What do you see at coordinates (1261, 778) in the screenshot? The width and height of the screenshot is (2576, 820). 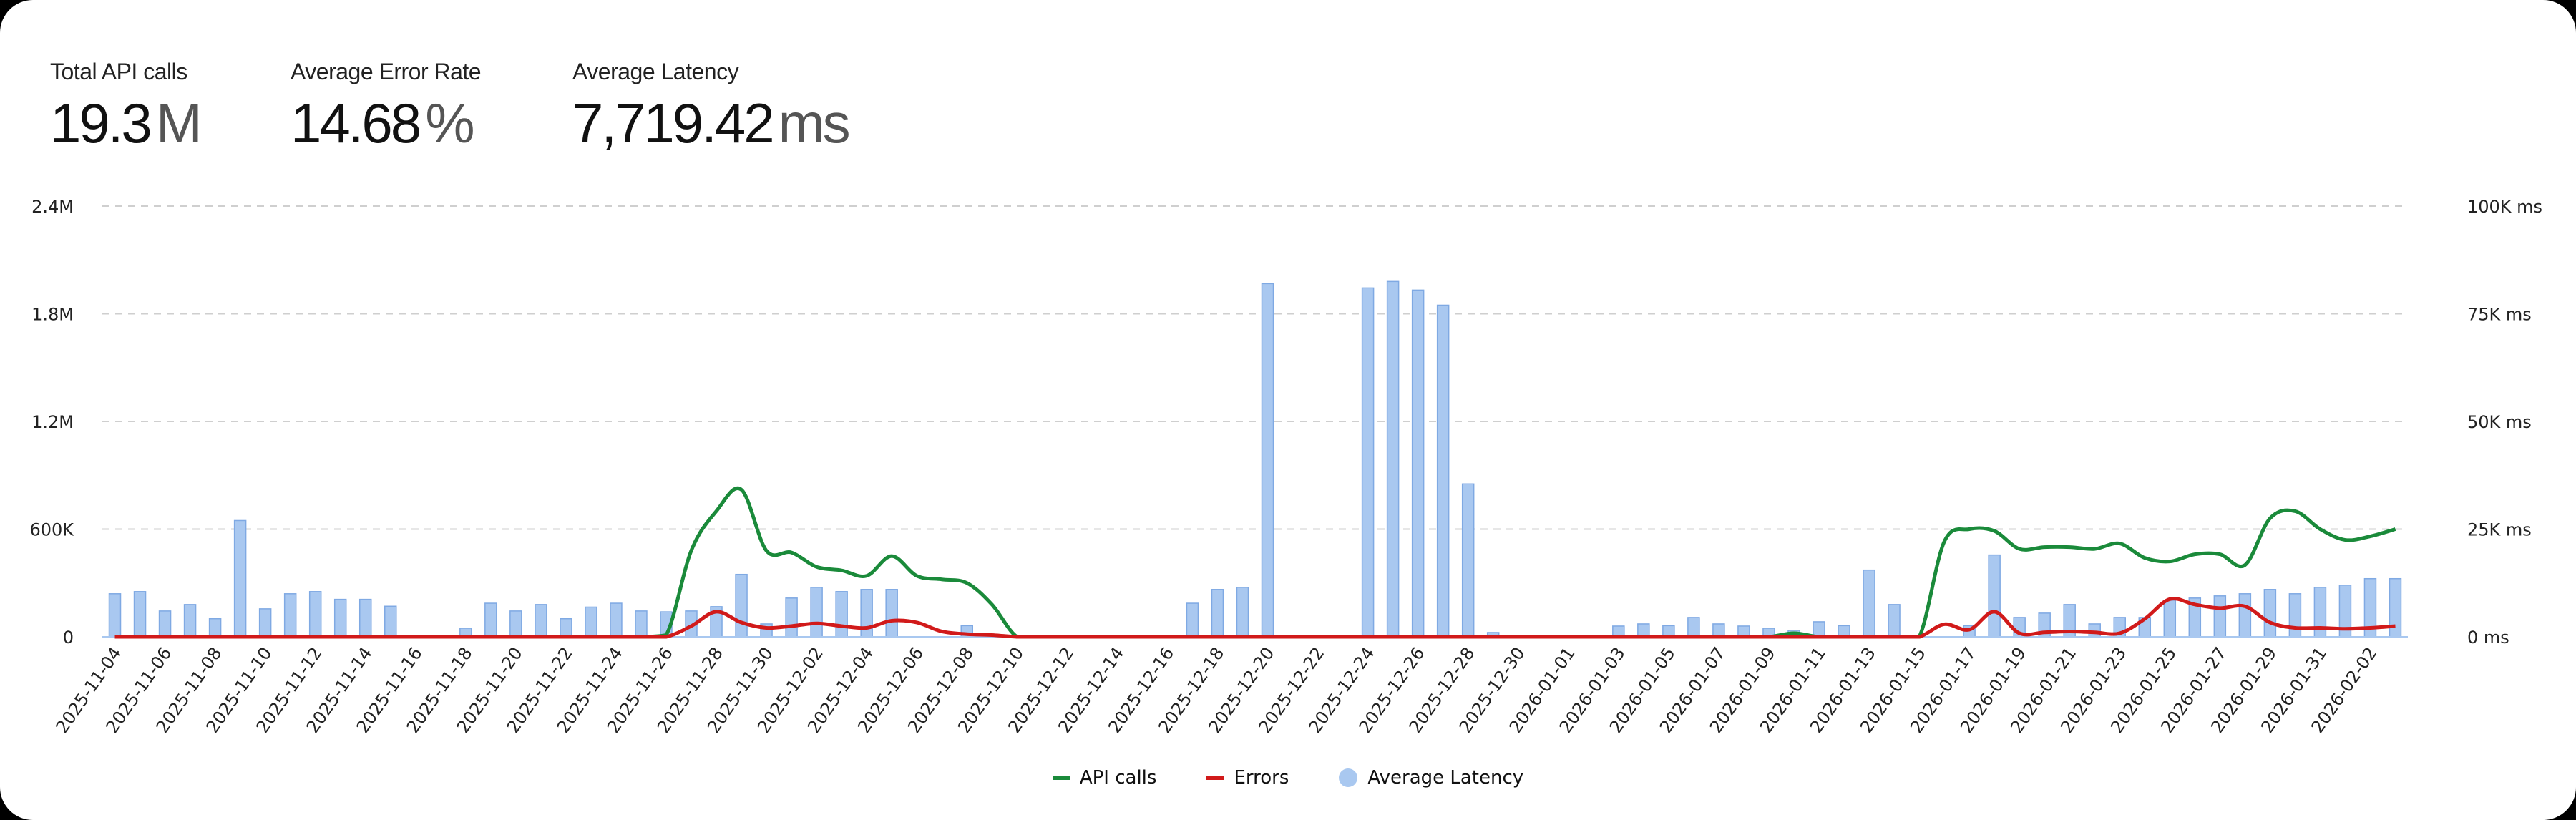 I see `legend-label: Errors` at bounding box center [1261, 778].